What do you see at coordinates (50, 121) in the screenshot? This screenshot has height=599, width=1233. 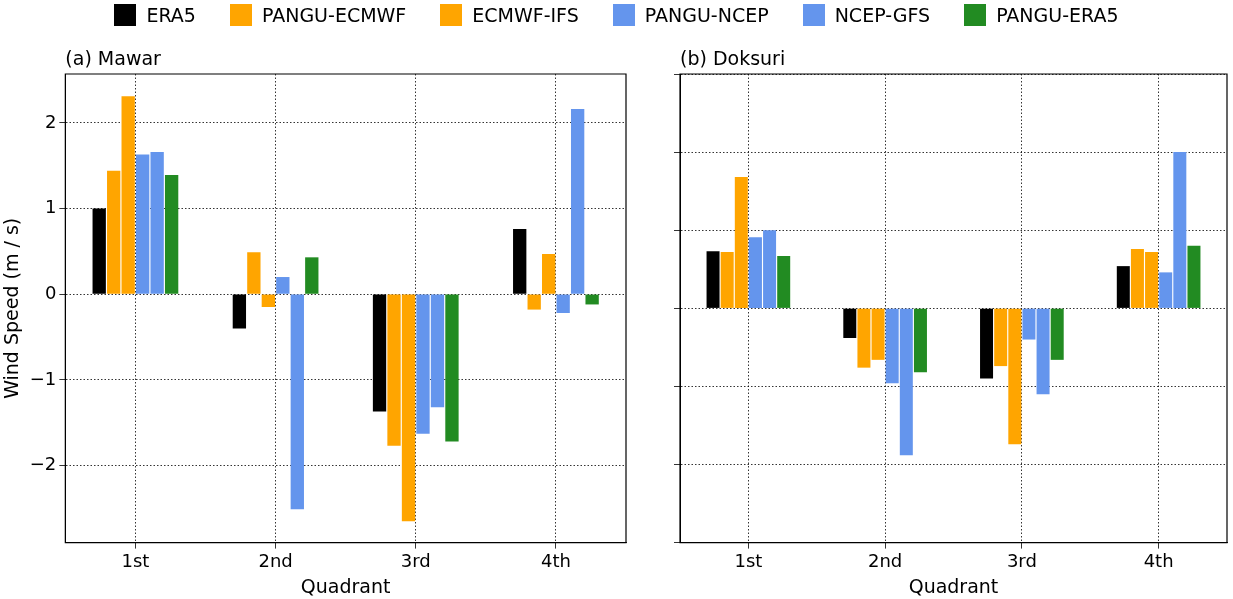 I see `y-tick-label: 2` at bounding box center [50, 121].